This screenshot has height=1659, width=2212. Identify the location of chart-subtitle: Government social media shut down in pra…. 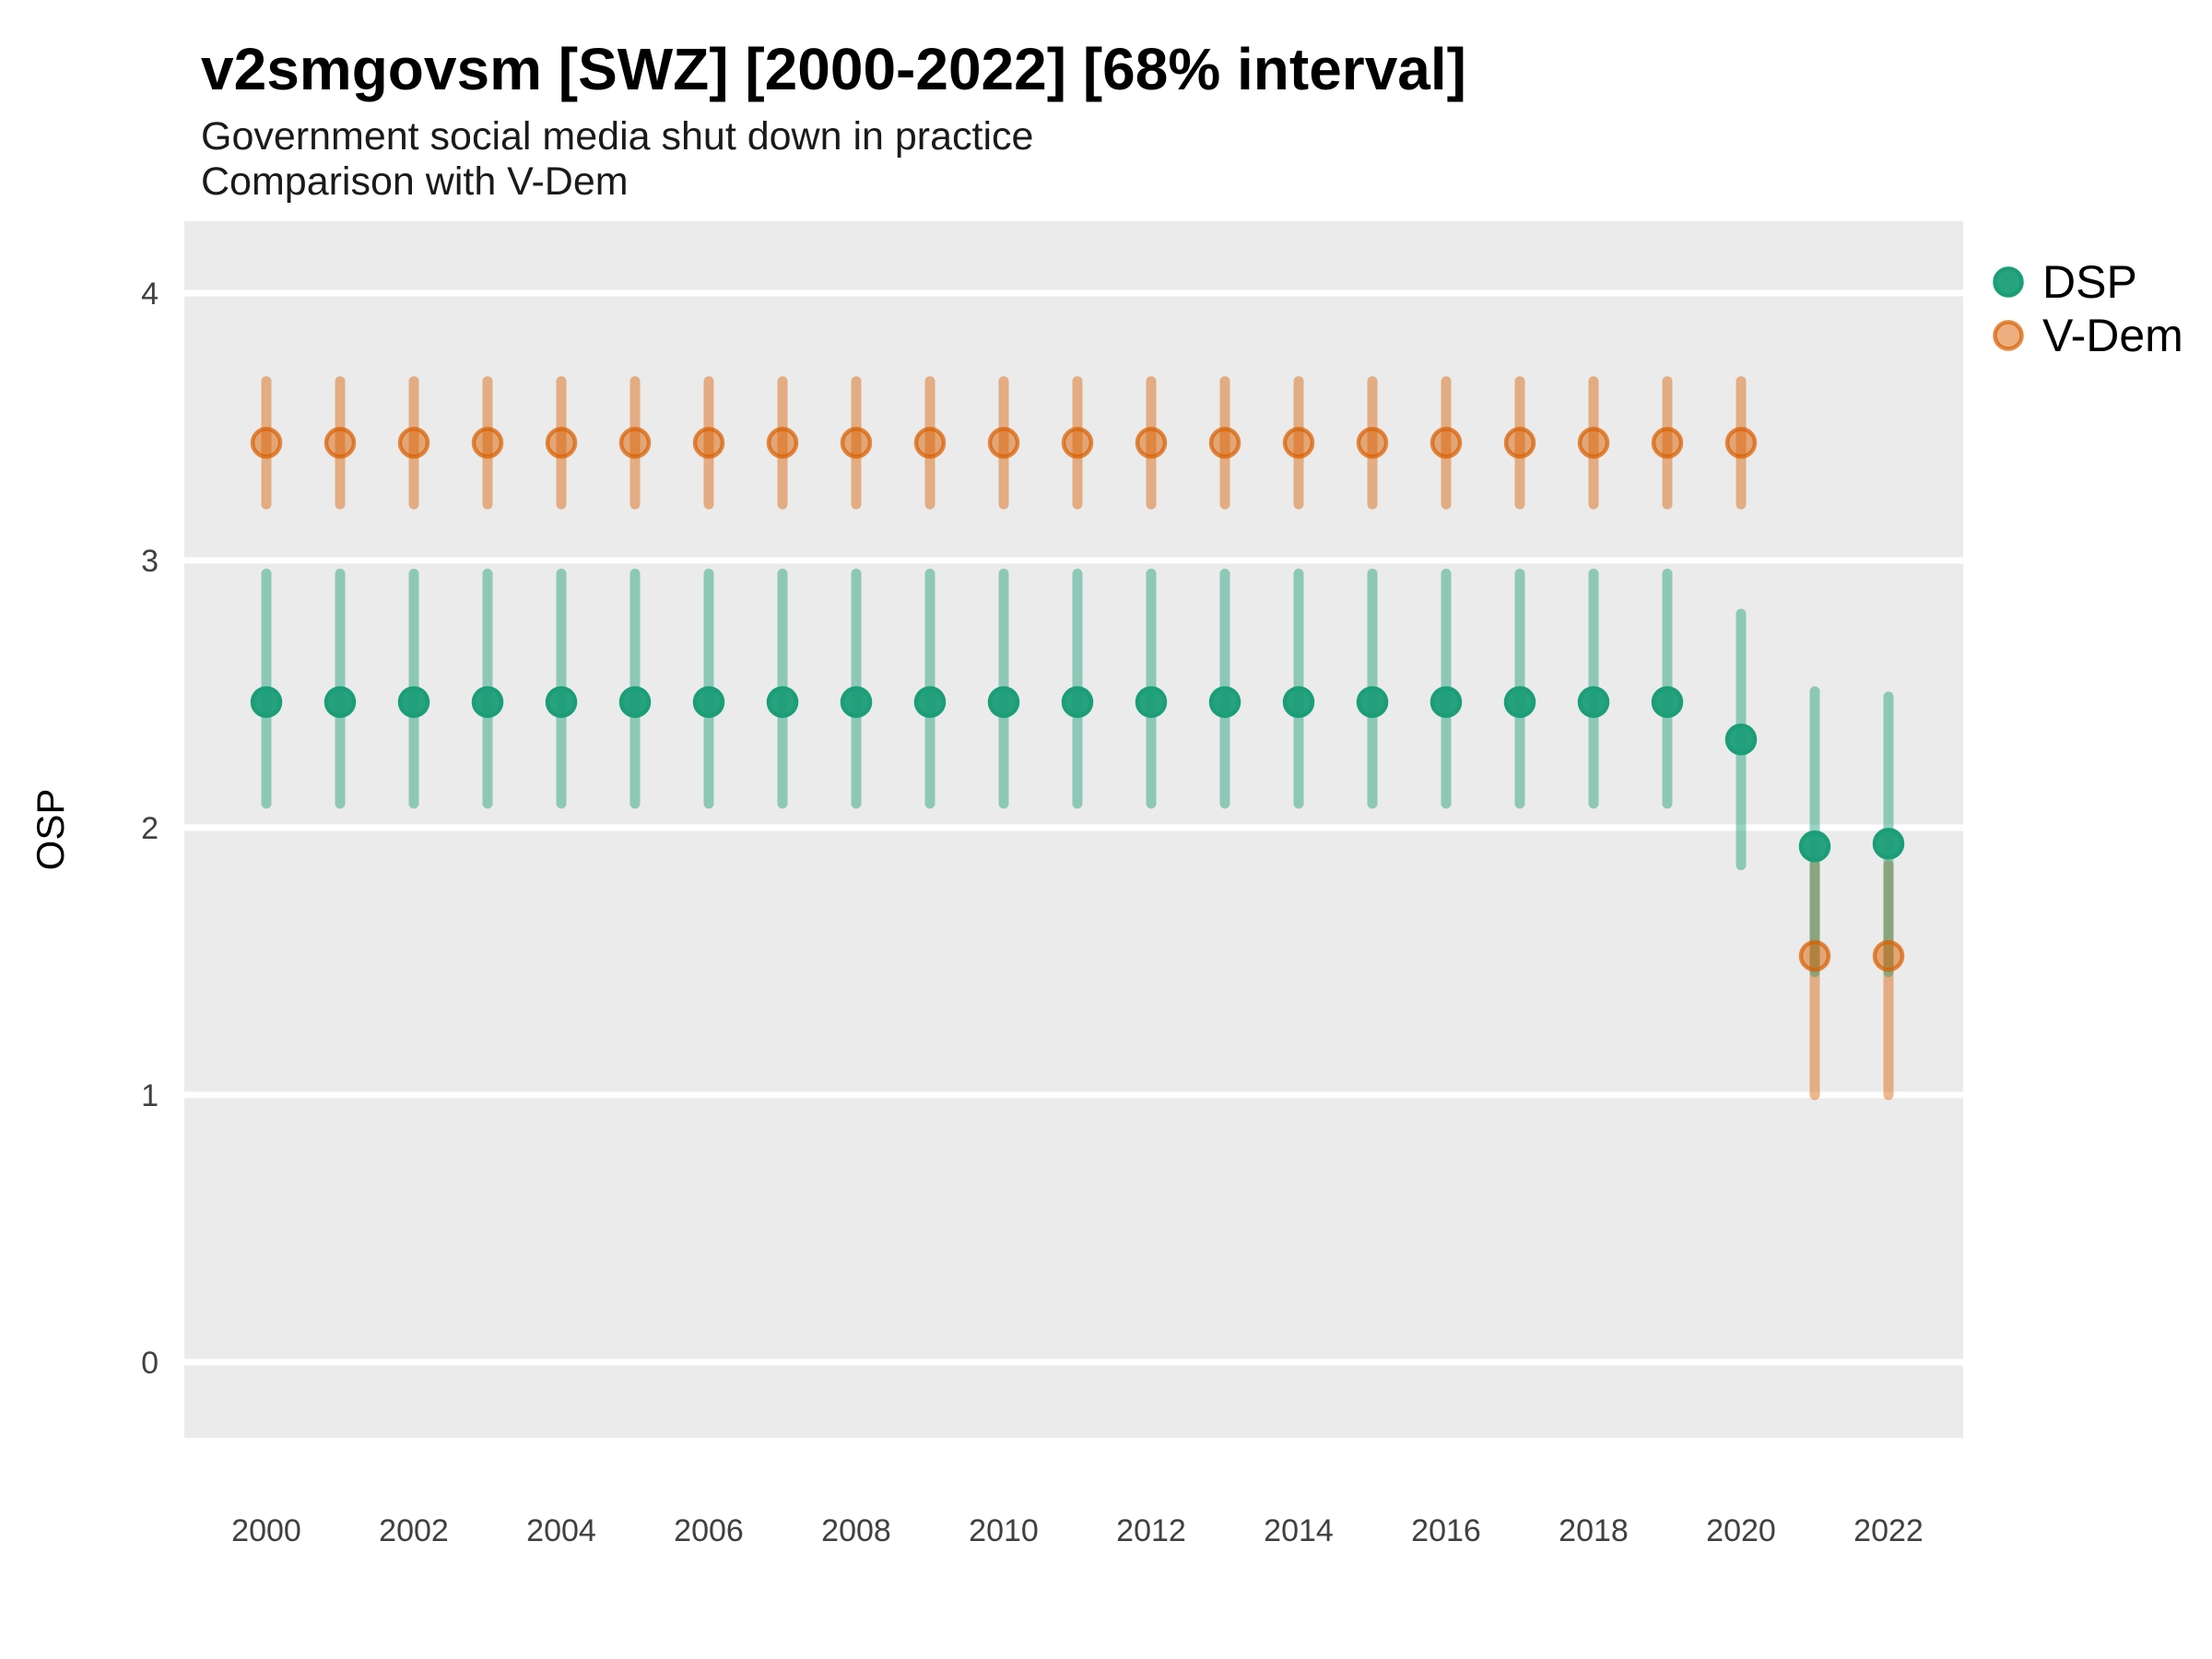
(617, 136).